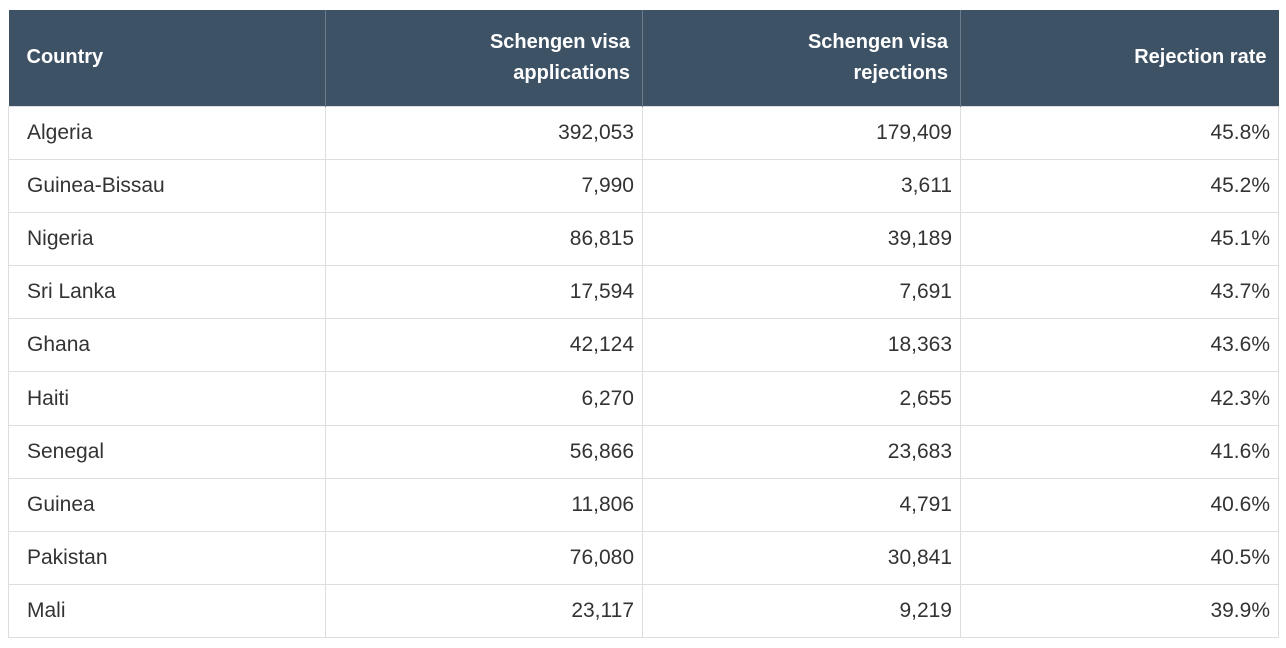  Describe the element at coordinates (801, 185) in the screenshot. I see `number-cell: 3,611` at that location.